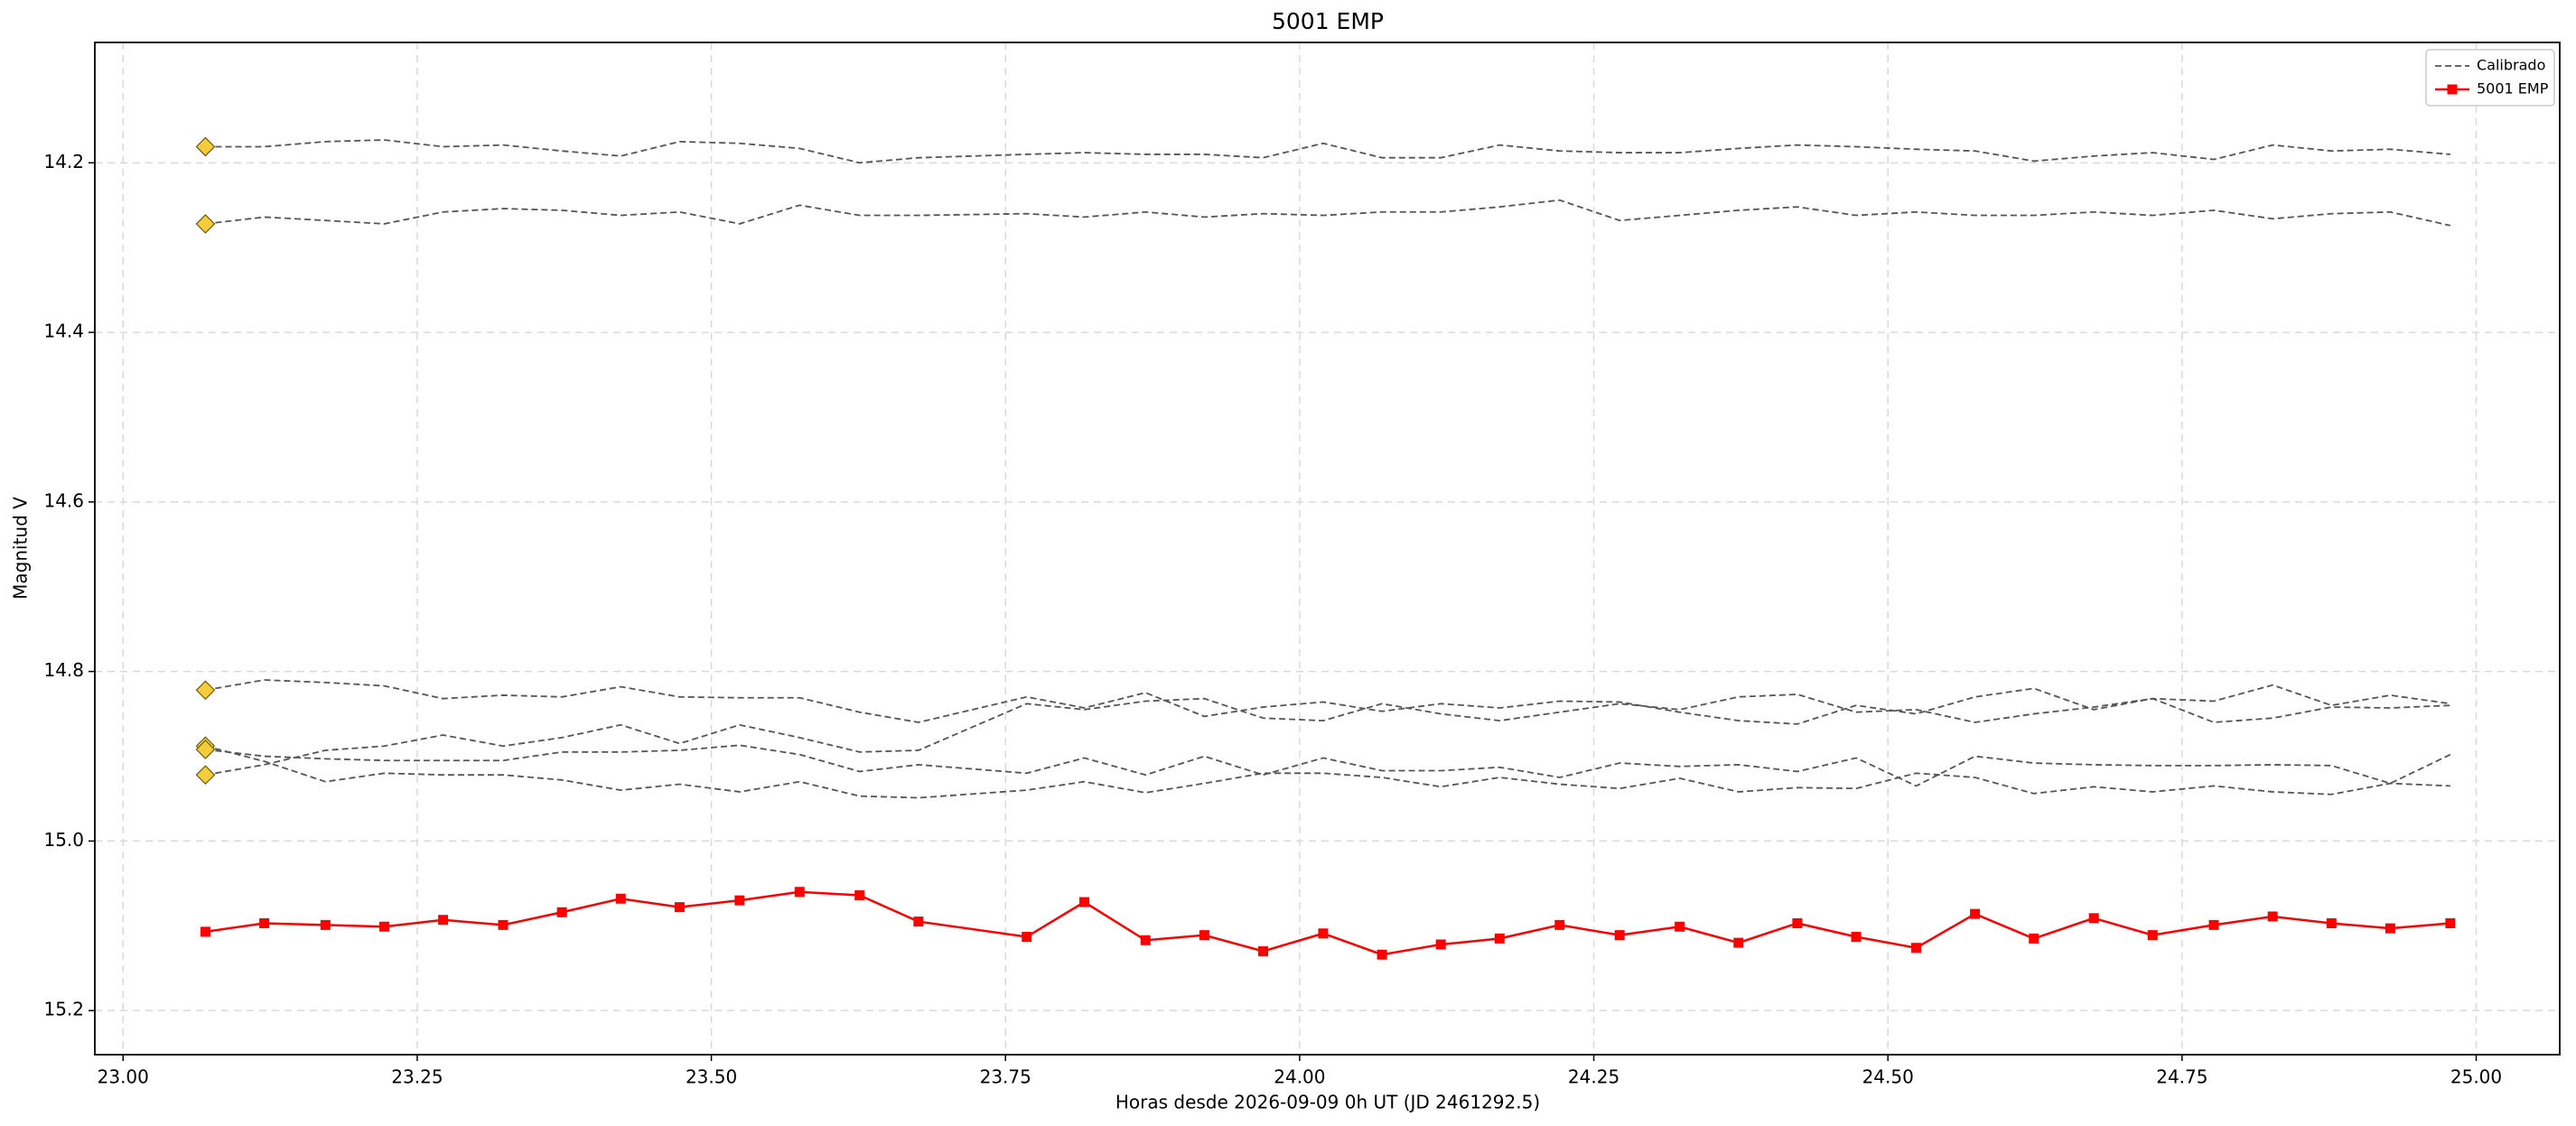 The image size is (2576, 1126). What do you see at coordinates (1005, 1077) in the screenshot?
I see `x-tick-label: 23.75` at bounding box center [1005, 1077].